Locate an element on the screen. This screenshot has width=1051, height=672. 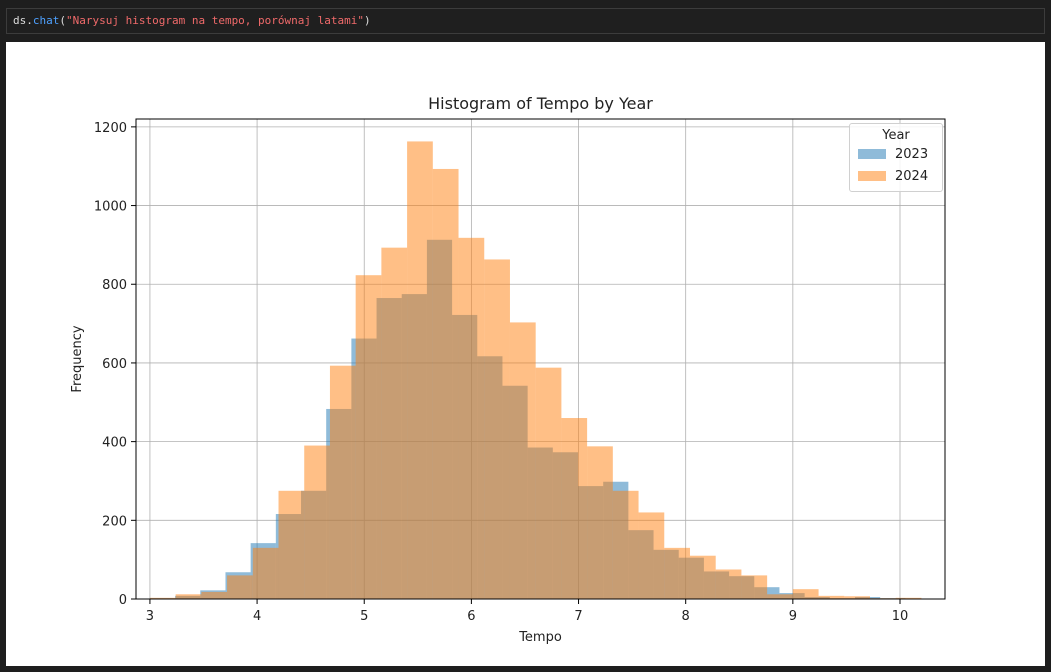
x-tick-label: 8 is located at coordinates (686, 616).